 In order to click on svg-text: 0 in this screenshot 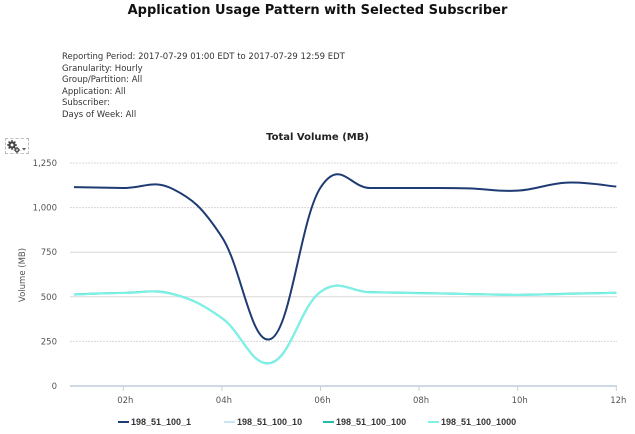, I will do `click(54, 387)`.